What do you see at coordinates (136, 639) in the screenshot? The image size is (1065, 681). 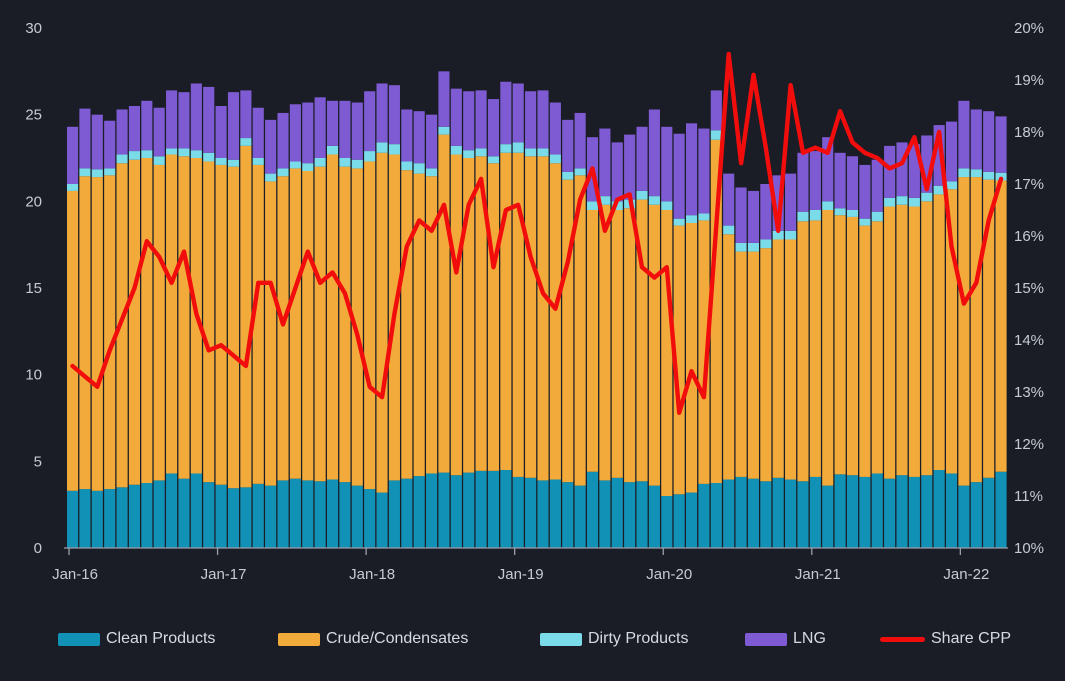 I see `legend-item-clean-products: Clean Products` at bounding box center [136, 639].